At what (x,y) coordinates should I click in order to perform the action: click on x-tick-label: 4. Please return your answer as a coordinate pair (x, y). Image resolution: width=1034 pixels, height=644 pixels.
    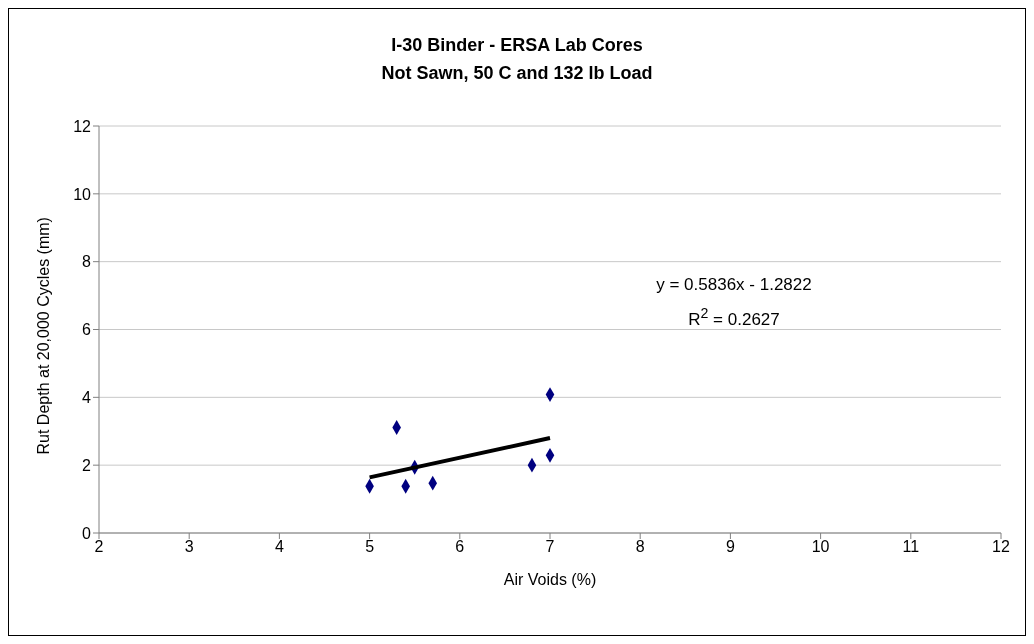
    Looking at the image, I should click on (279, 547).